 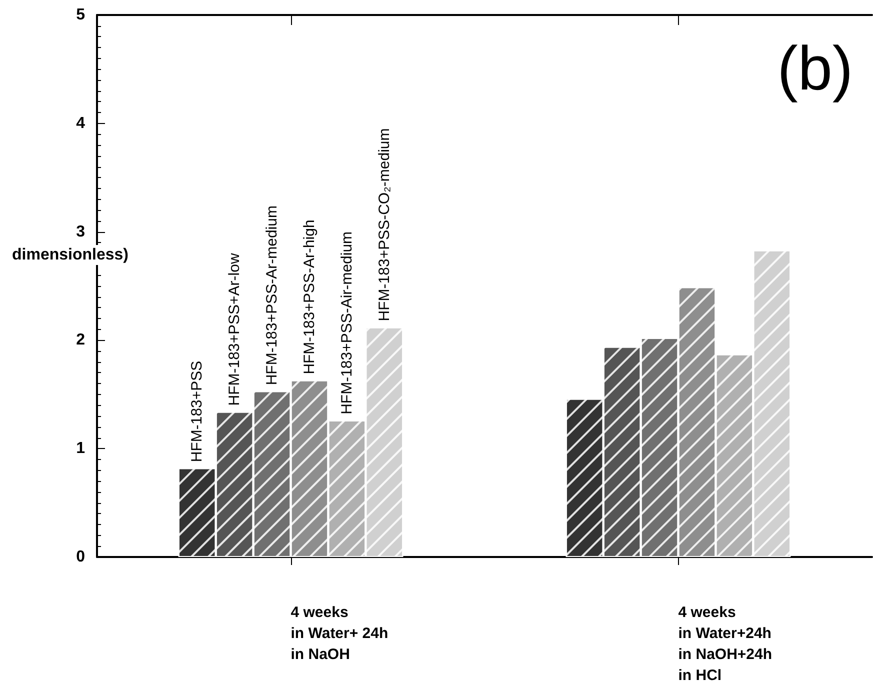 What do you see at coordinates (81, 15) in the screenshot?
I see `y-tick-label: 5` at bounding box center [81, 15].